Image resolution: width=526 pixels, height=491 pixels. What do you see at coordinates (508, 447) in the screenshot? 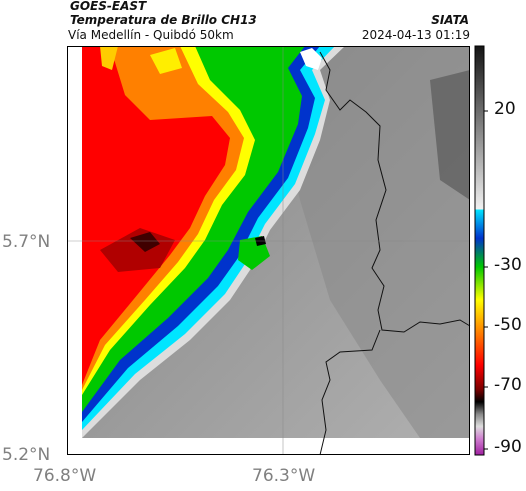
I see `colorbar-tick-label: -90` at bounding box center [508, 447].